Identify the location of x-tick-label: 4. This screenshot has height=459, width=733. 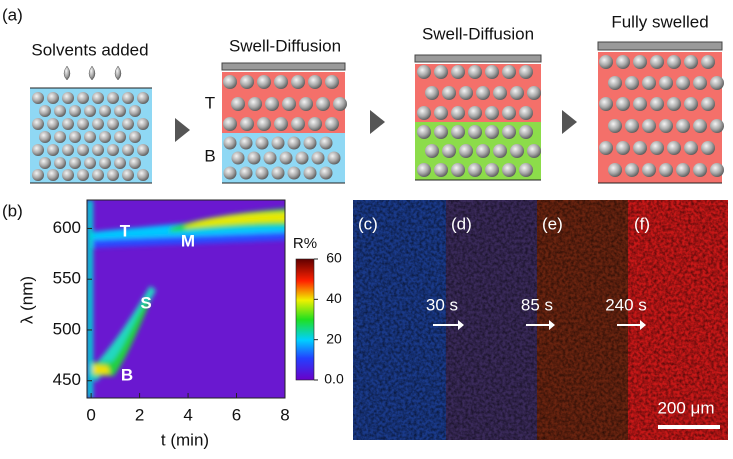
(187, 414).